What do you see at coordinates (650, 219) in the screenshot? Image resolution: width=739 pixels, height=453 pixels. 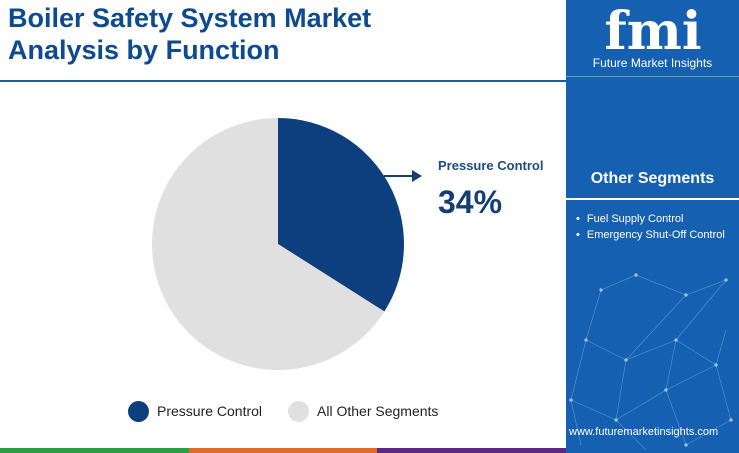 I see `list-item: Fuel Supply Control` at bounding box center [650, 219].